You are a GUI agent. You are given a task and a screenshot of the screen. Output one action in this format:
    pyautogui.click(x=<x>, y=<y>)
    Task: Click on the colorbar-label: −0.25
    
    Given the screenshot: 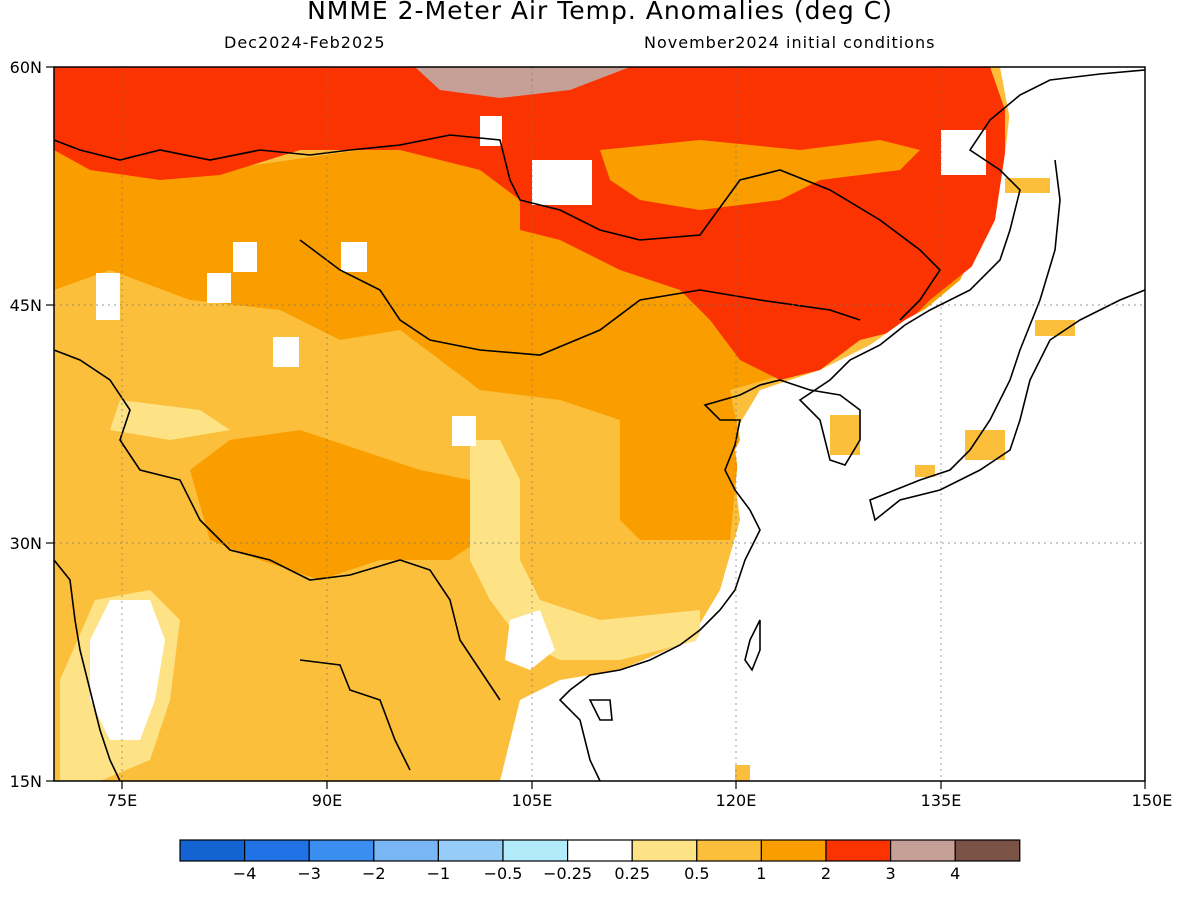 What is the action you would take?
    pyautogui.click(x=567, y=873)
    